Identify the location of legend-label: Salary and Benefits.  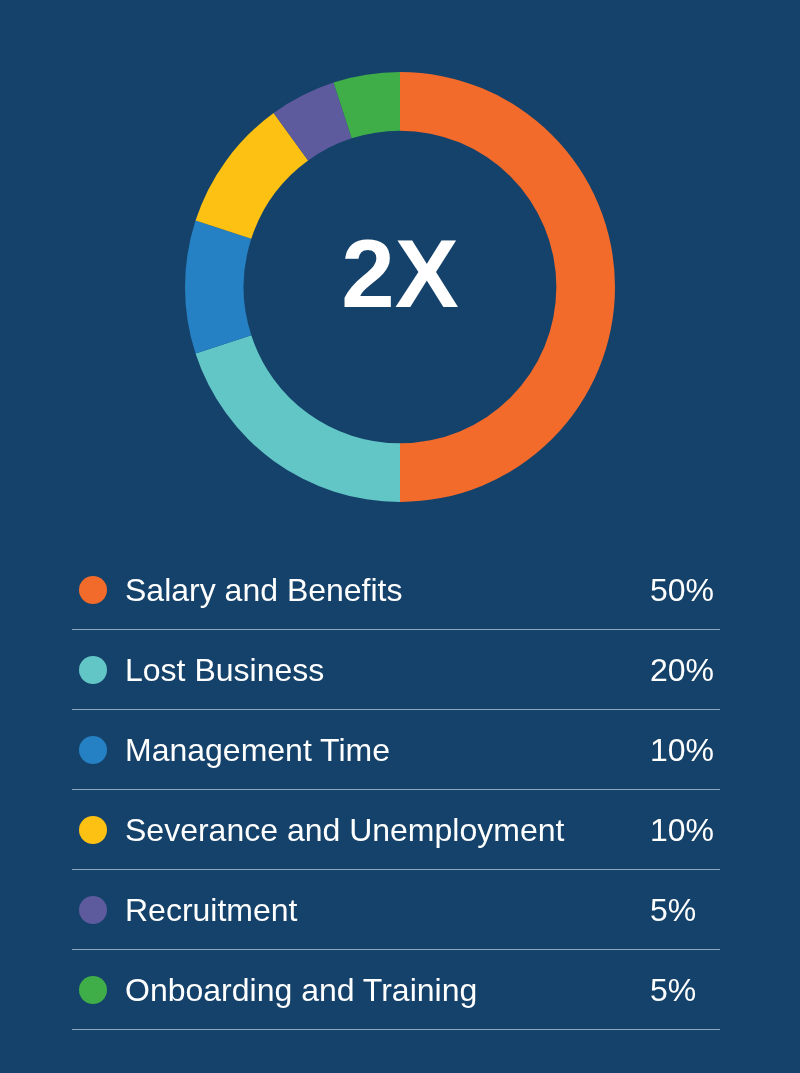
(264, 590).